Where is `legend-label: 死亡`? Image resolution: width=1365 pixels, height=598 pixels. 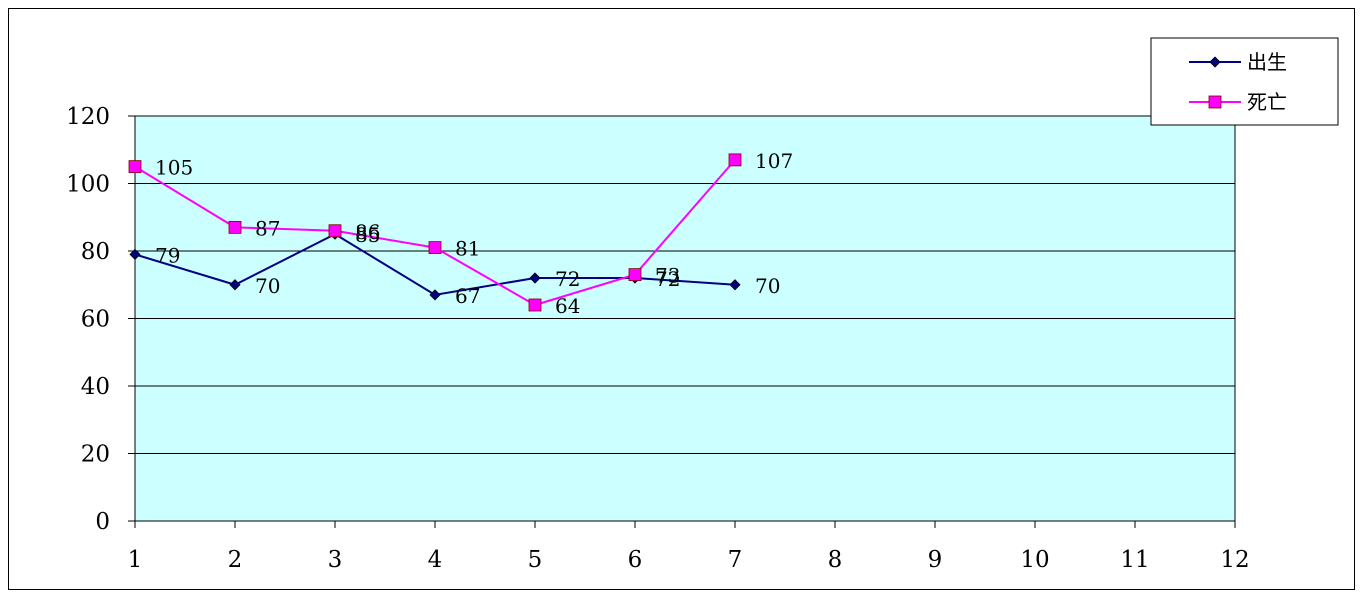 legend-label: 死亡 is located at coordinates (1267, 102).